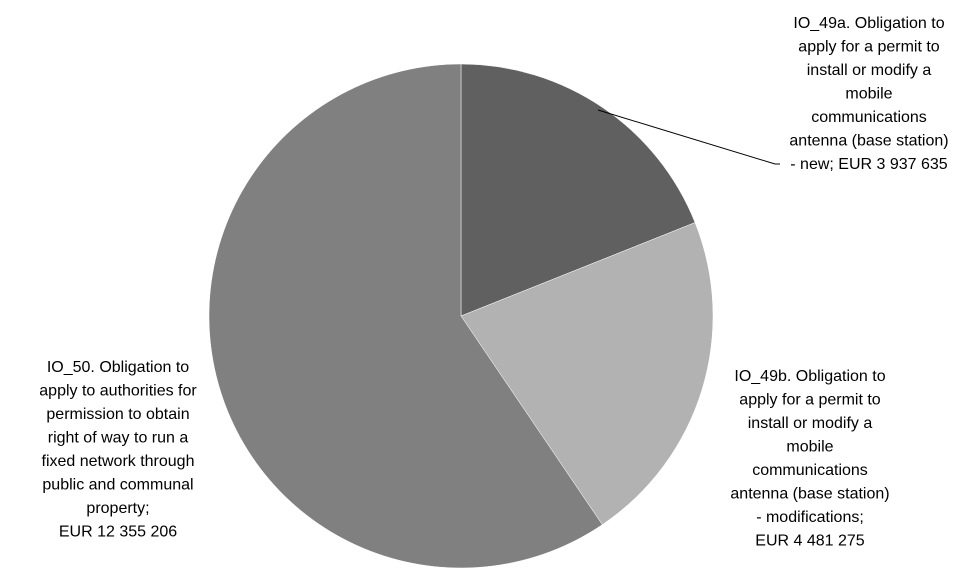 Image resolution: width=976 pixels, height=568 pixels. Describe the element at coordinates (118, 532) in the screenshot. I see `slice-label-line: EUR 12 355 206` at that location.